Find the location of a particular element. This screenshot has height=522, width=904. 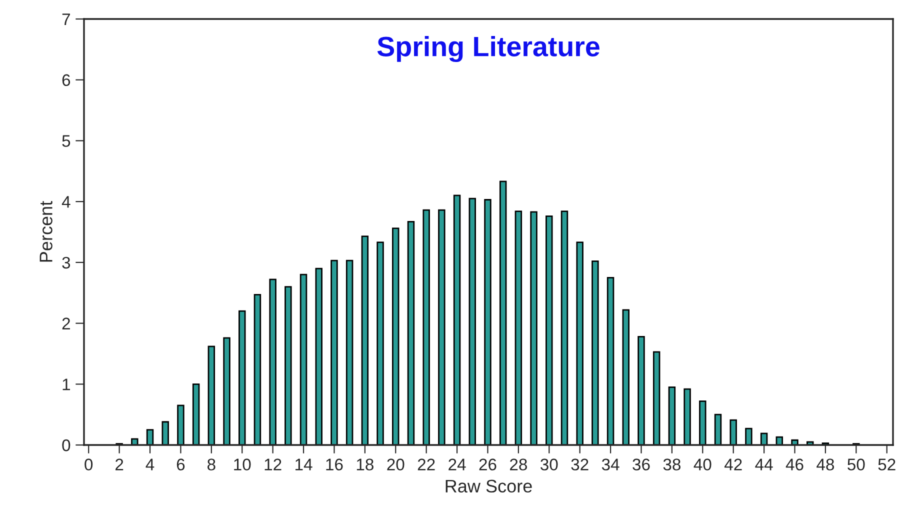

y-tick-label: 4 is located at coordinates (66, 202).